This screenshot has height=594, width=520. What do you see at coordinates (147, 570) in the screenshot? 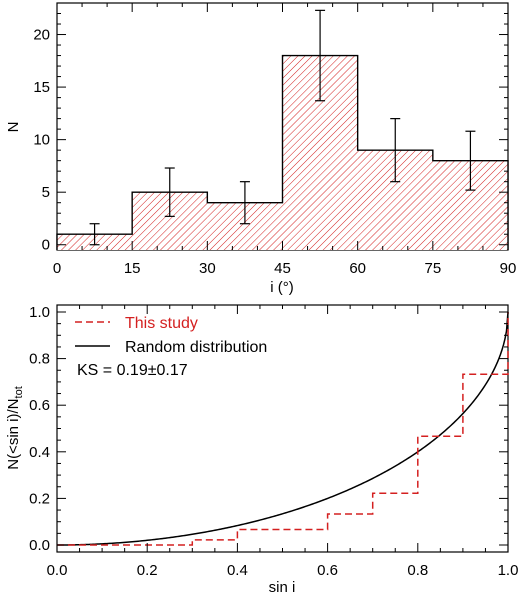
I see `x-tick-label: 0.2` at bounding box center [147, 570].